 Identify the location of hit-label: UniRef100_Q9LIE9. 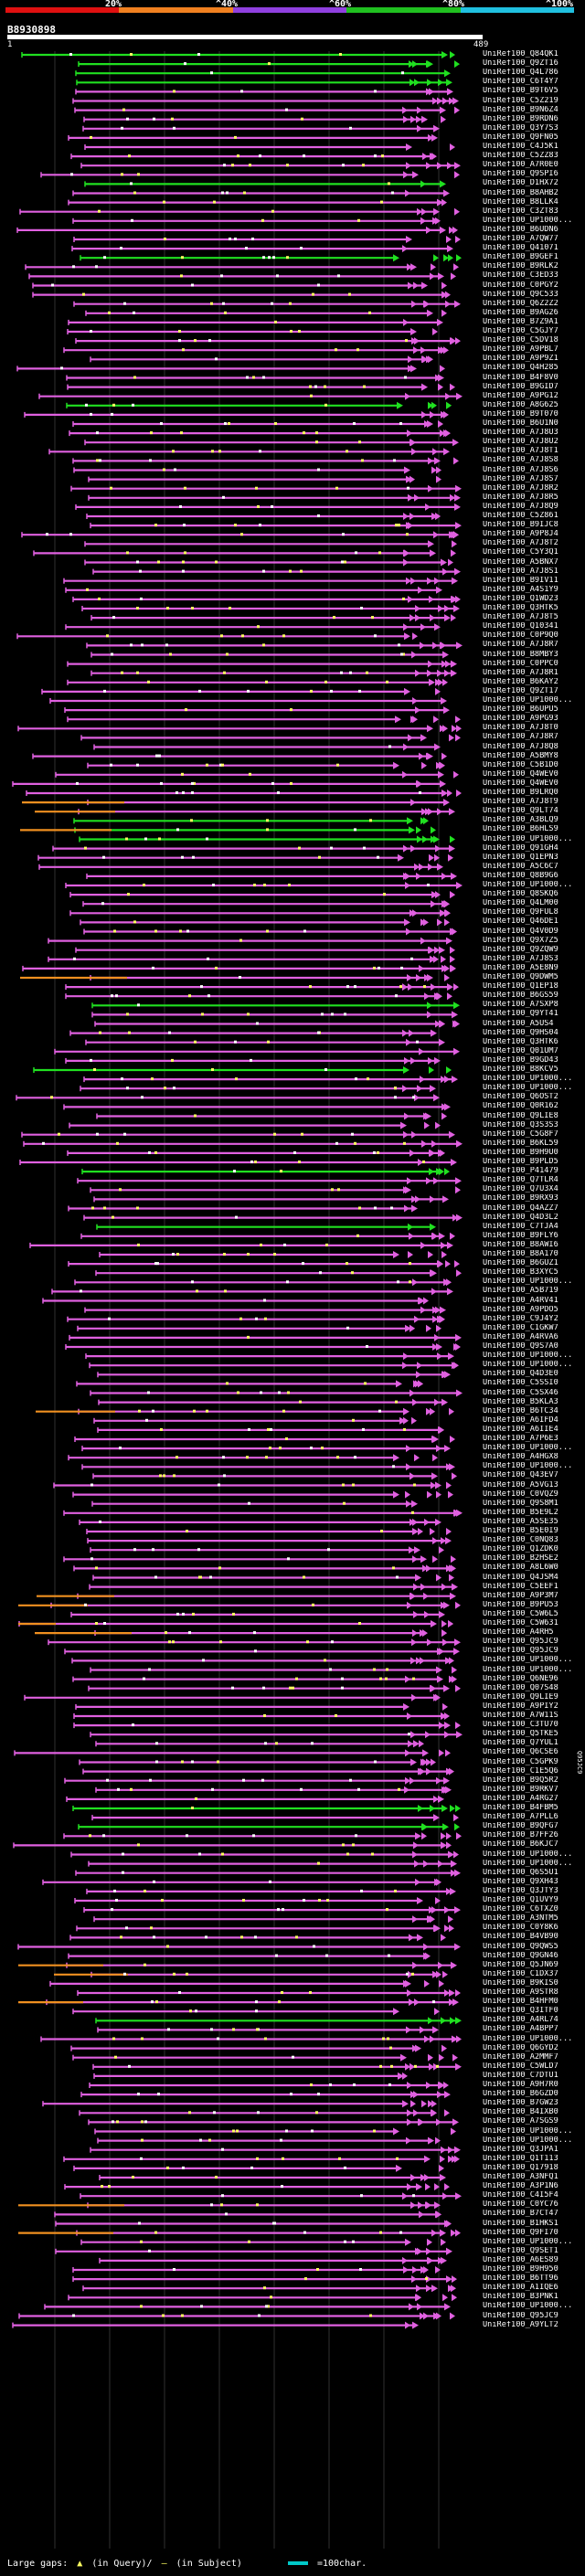
(520, 1696).